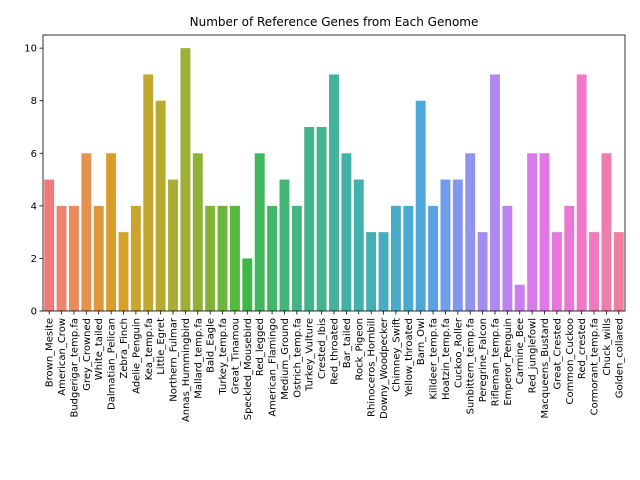 The height and width of the screenshot is (480, 640). What do you see at coordinates (545, 368) in the screenshot?
I see `x-tick-label: Macqueens_Bustard` at bounding box center [545, 368].